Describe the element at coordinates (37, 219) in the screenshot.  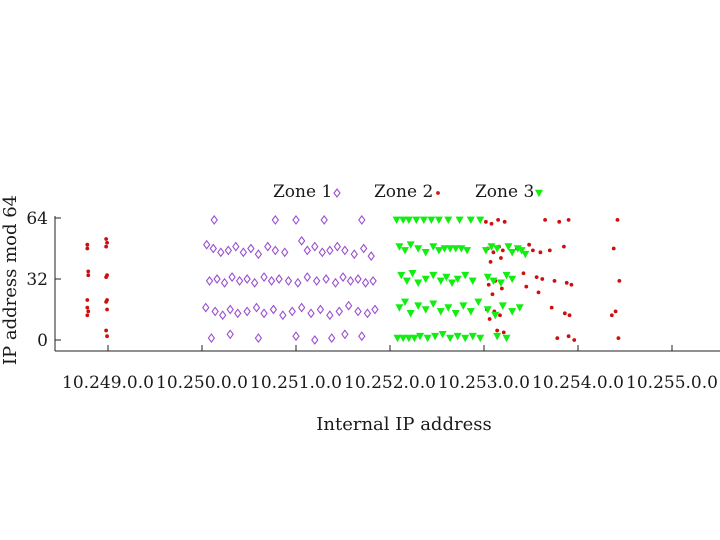
I see `y-tick-label: 64` at that location.